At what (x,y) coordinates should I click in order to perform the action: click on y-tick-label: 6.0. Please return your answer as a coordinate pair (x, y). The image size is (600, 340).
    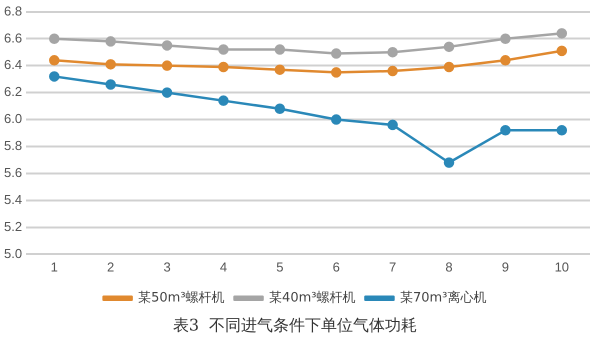
    Looking at the image, I should click on (13, 118).